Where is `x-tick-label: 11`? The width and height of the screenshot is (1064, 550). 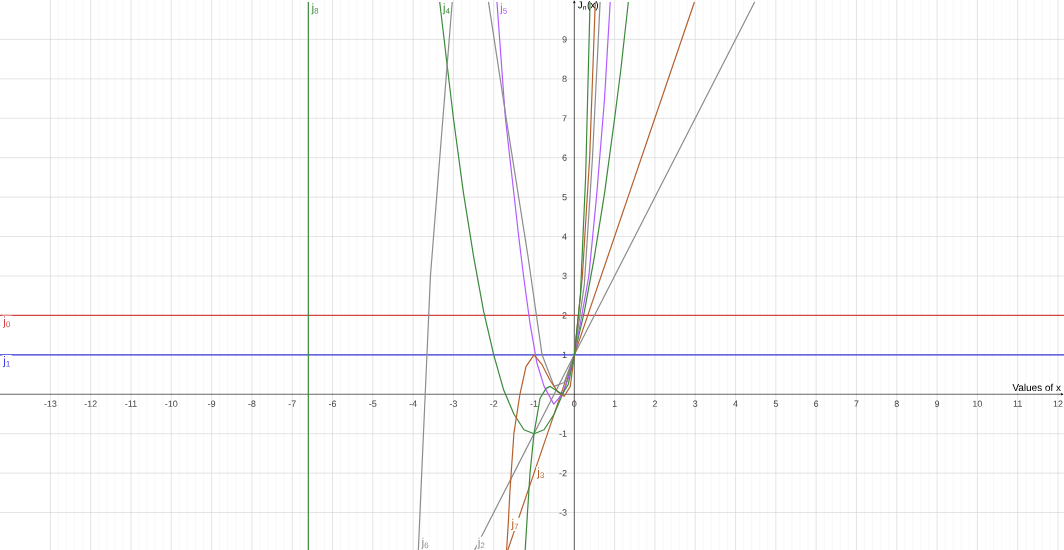
x-tick-label: 11 is located at coordinates (1017, 403).